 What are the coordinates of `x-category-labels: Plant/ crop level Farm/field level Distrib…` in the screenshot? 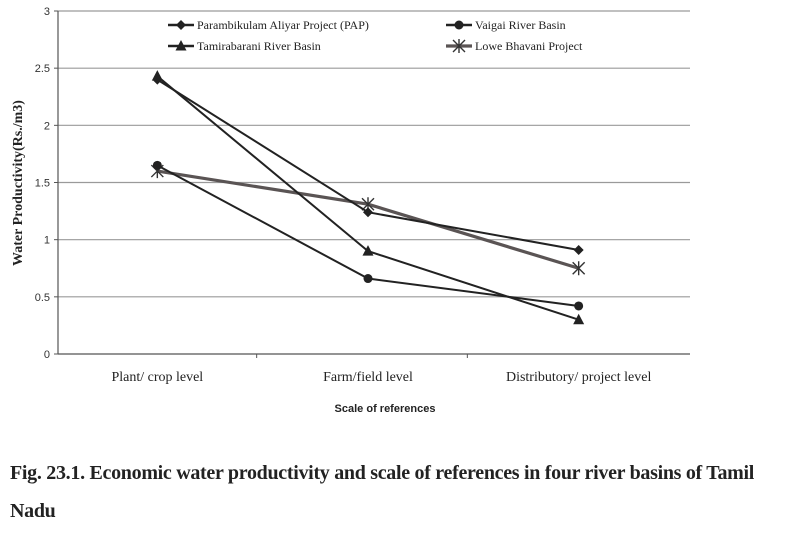 It's located at (381, 377).